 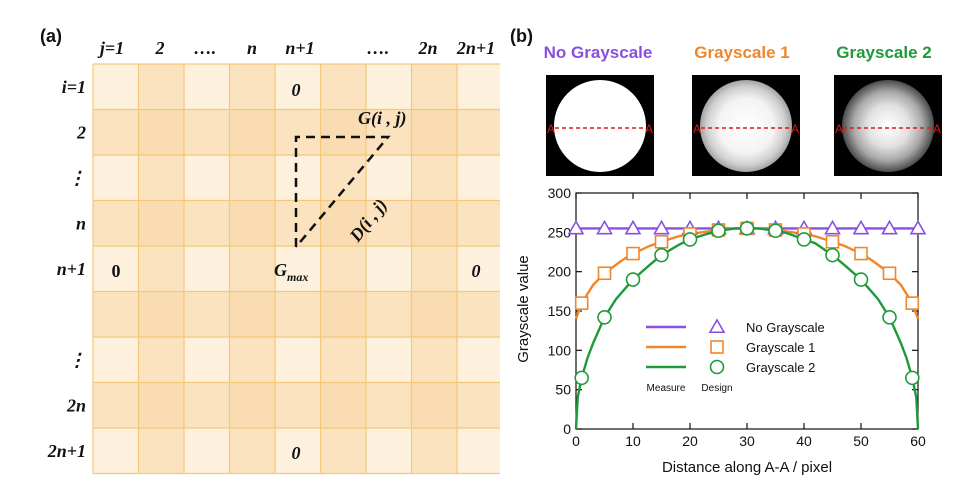 I want to click on x-tick-label: 50, so click(x=861, y=441).